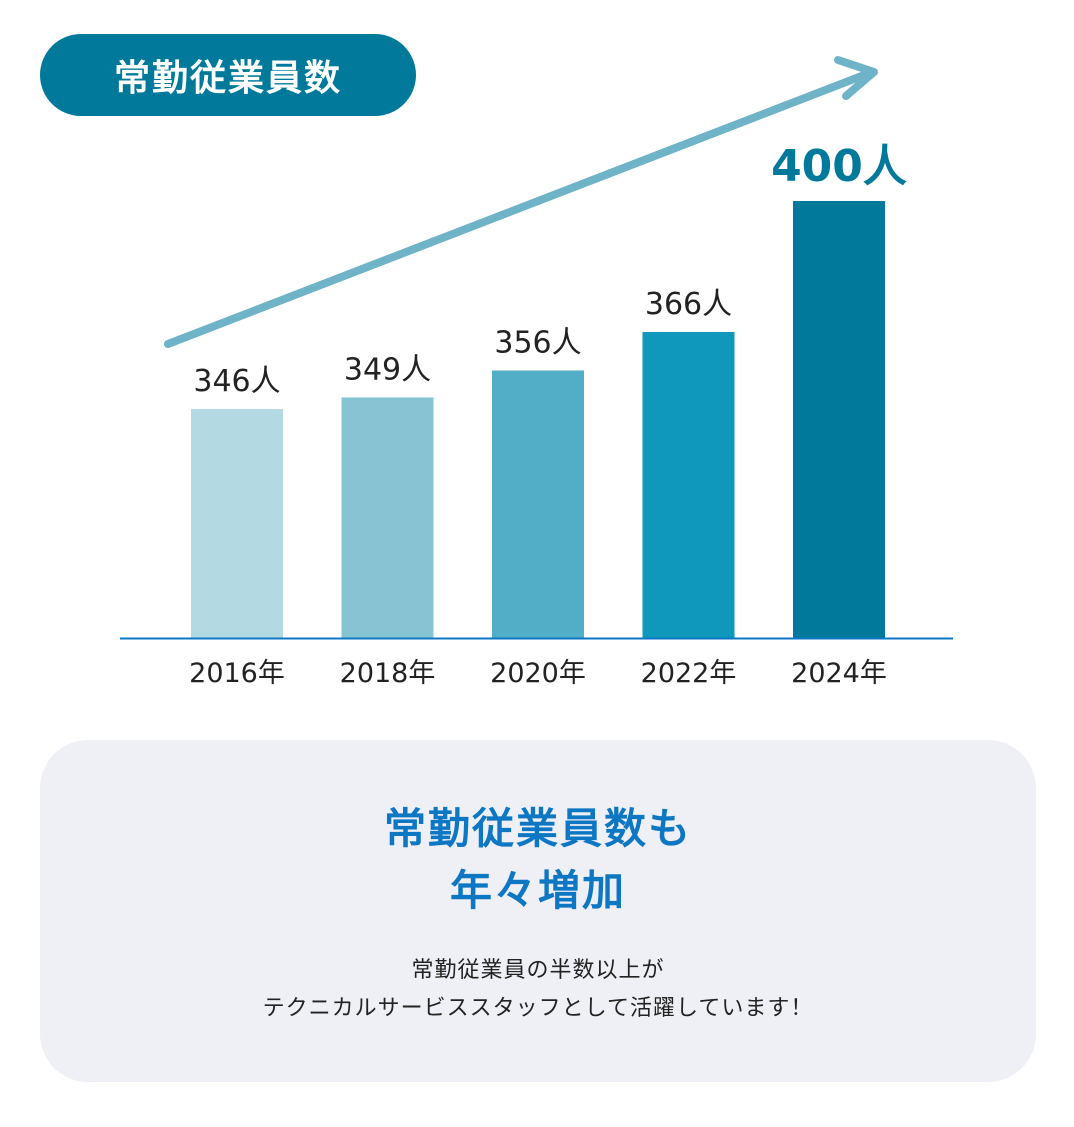  I want to click on summary-body: 常勤従業員の半数以上が テクニカルサービススタッフとして活躍しています！, so click(538, 990).